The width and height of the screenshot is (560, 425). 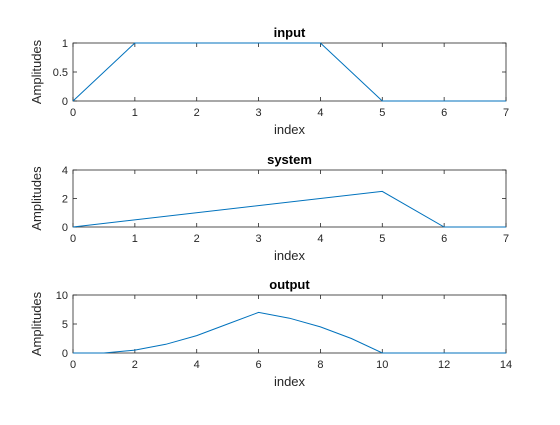 What do you see at coordinates (289, 284) in the screenshot?
I see `output-title: output` at bounding box center [289, 284].